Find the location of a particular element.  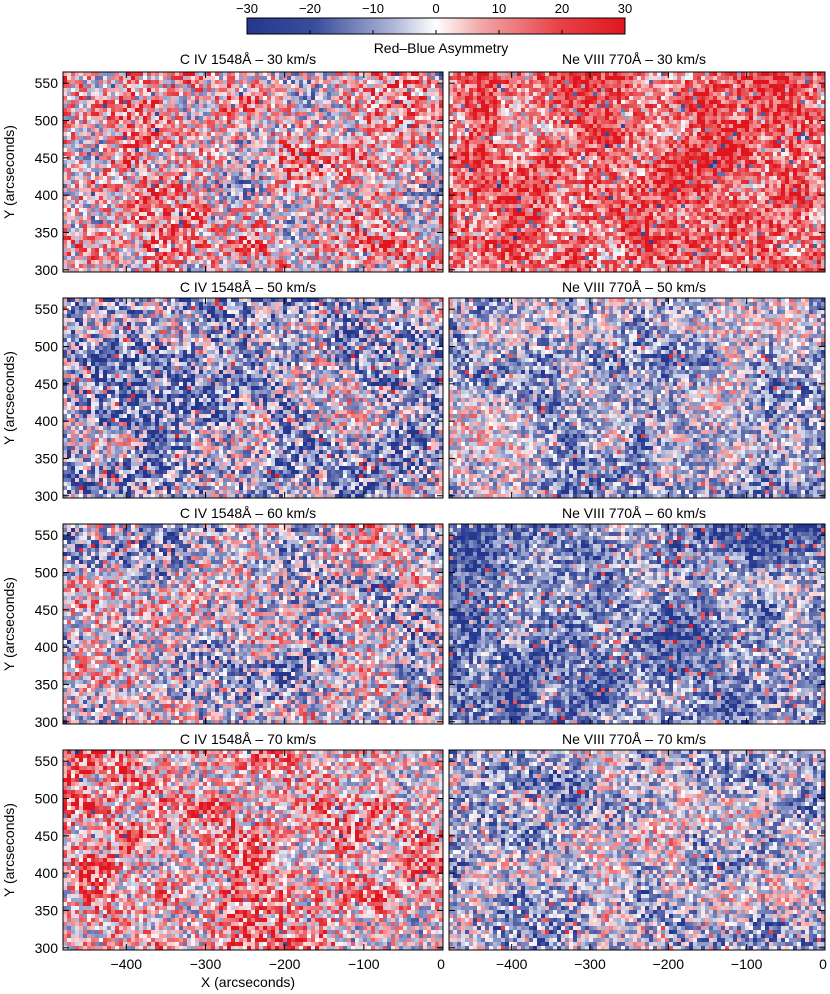

colorbar-tick-label: 0 is located at coordinates (435, 8).